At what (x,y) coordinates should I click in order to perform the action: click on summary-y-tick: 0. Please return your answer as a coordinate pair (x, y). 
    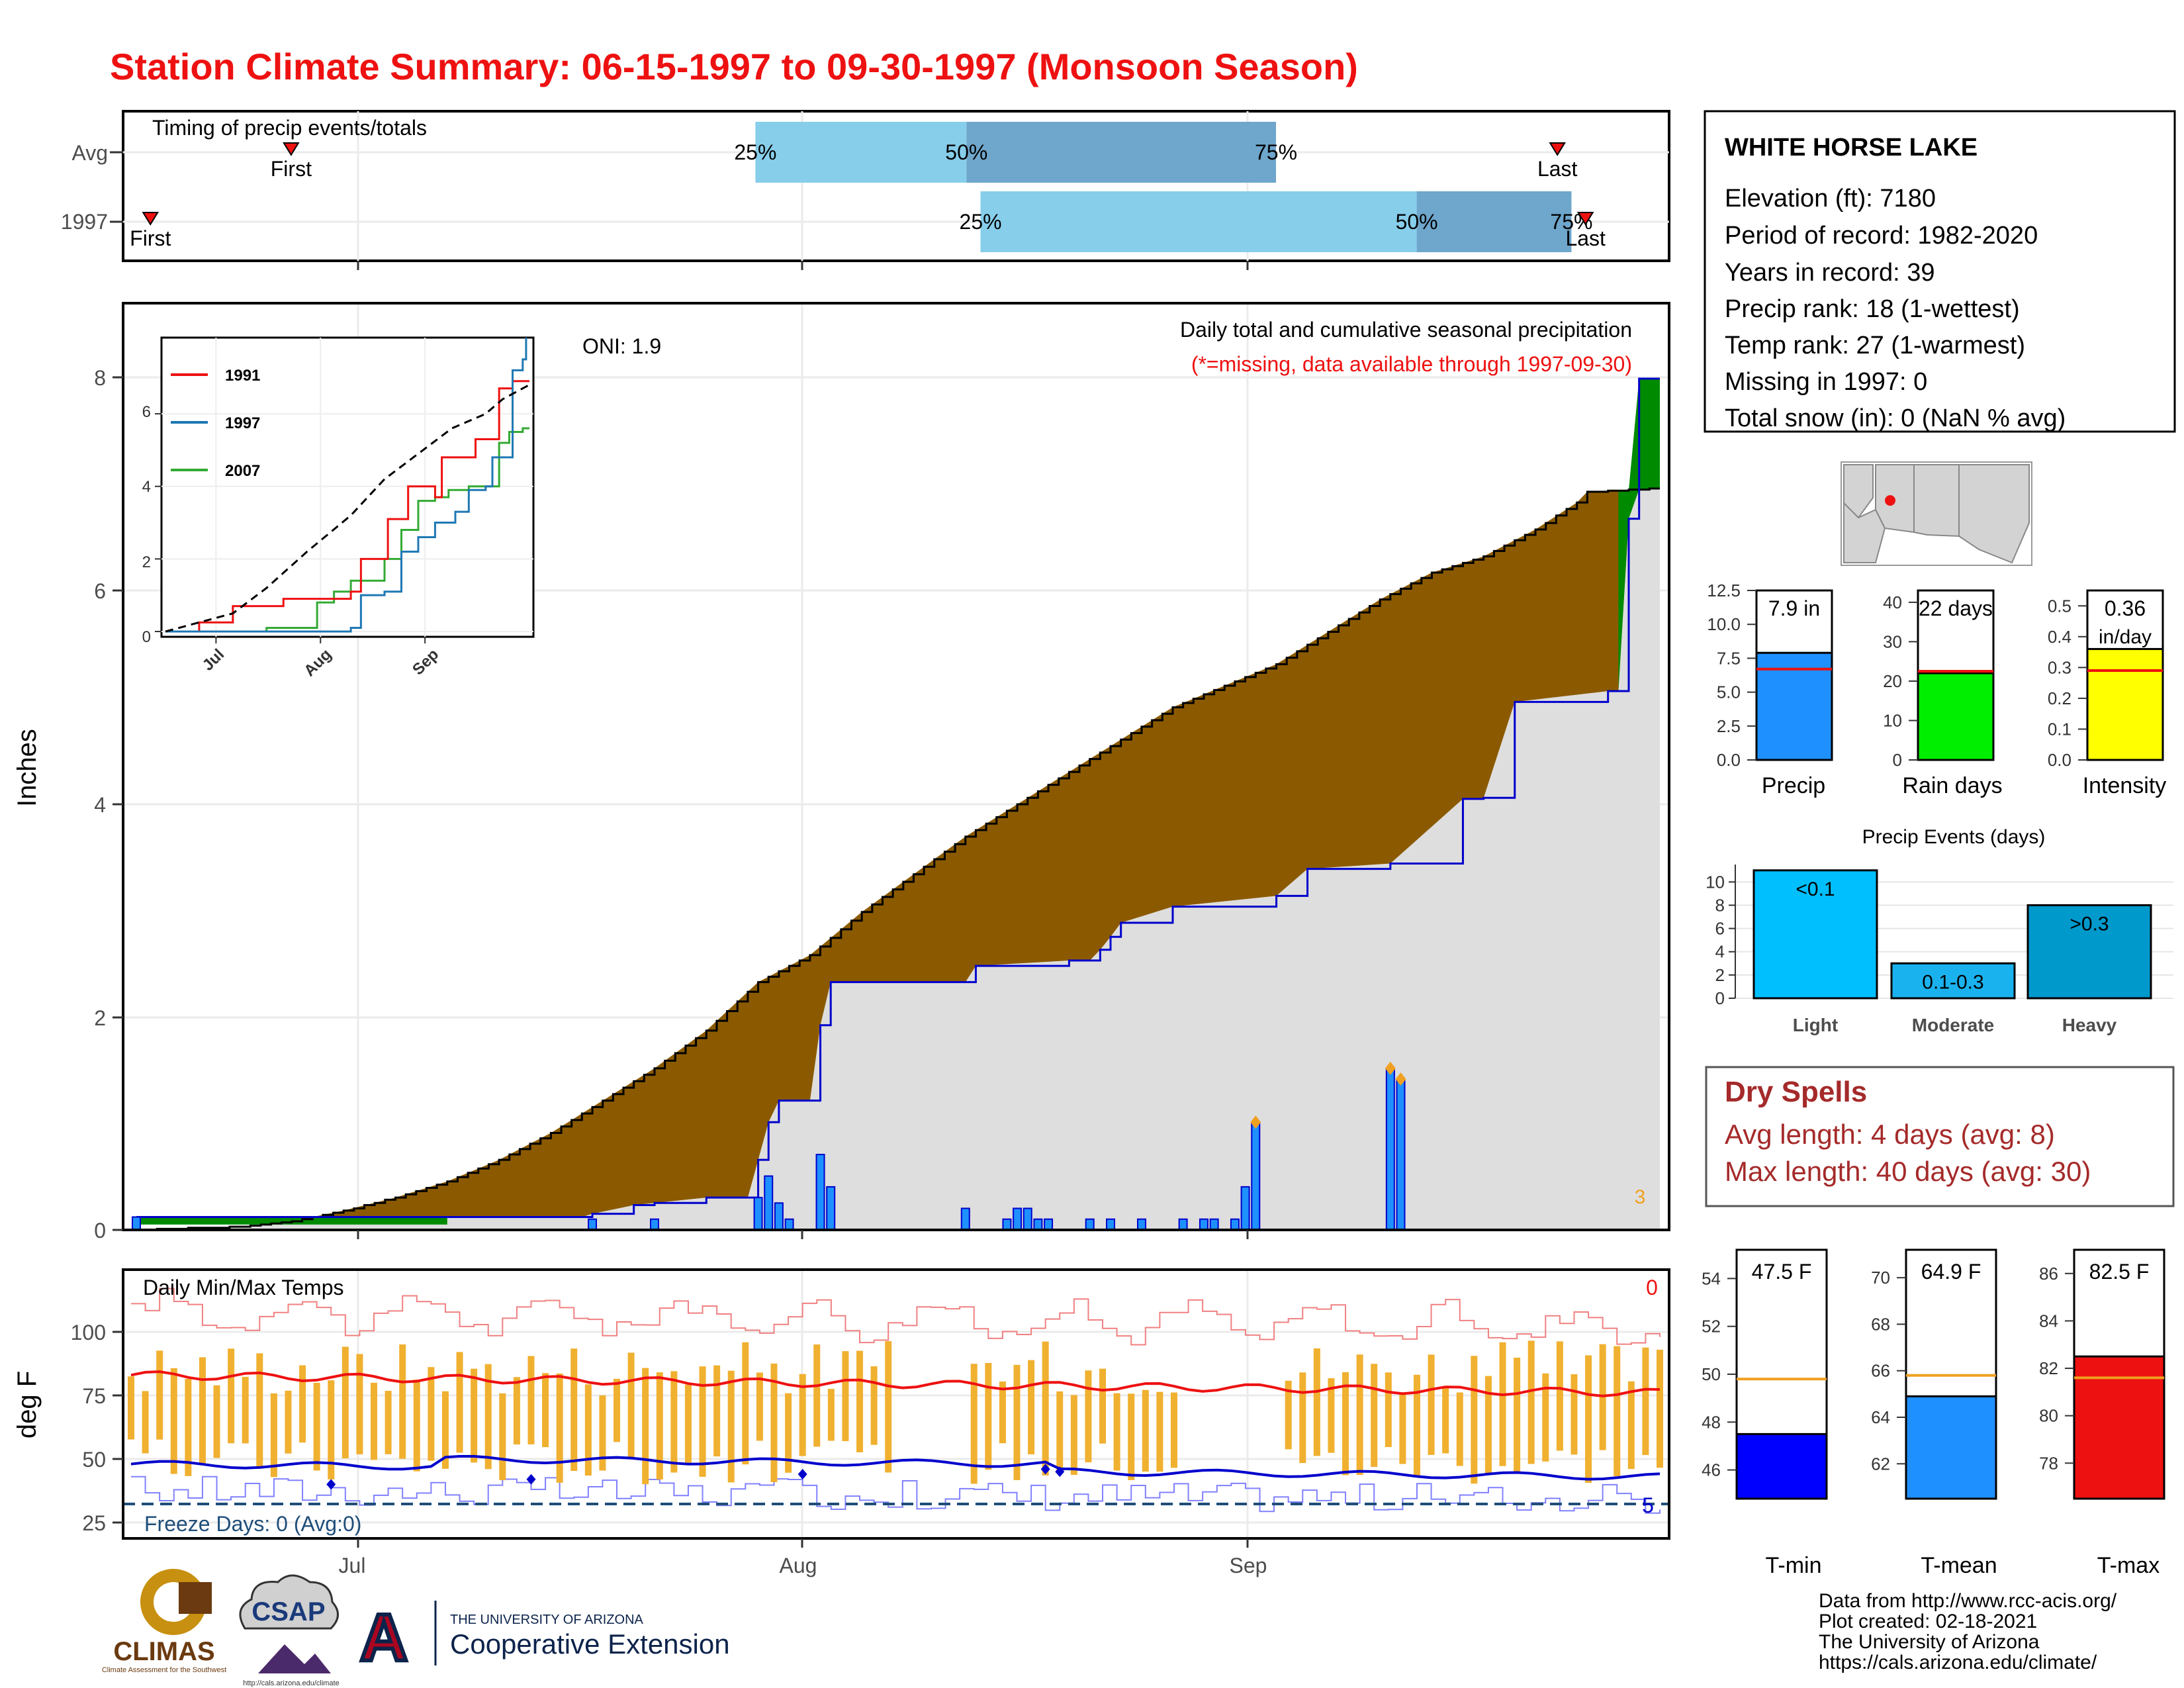
    Looking at the image, I should click on (1897, 760).